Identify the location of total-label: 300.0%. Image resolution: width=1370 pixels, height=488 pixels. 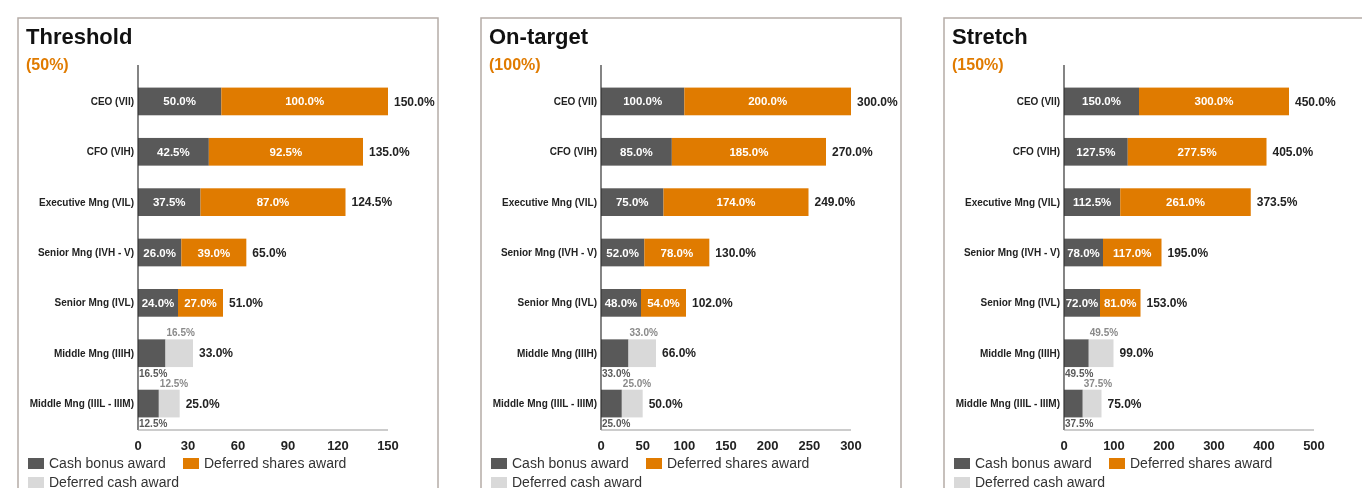
(878, 101).